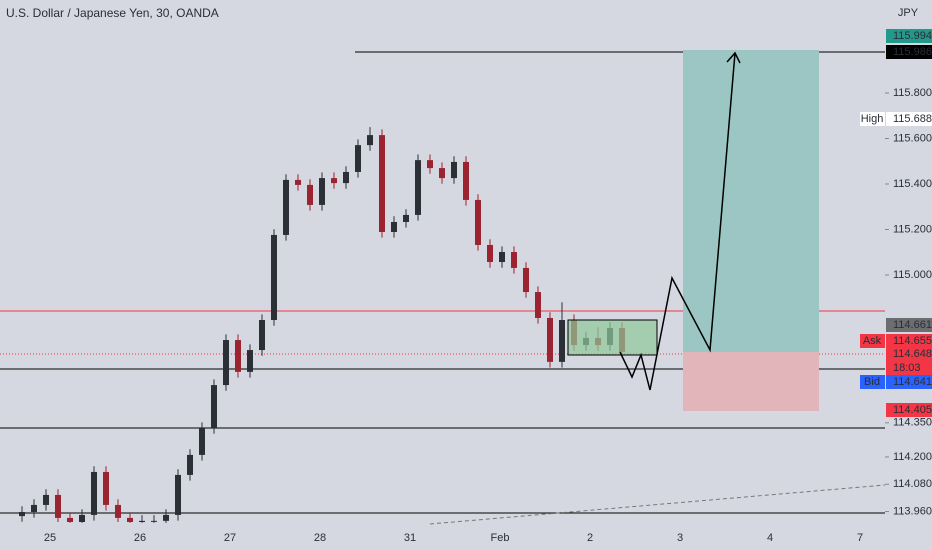 Image resolution: width=932 pixels, height=550 pixels. I want to click on side-tag-label: Ask, so click(872, 341).